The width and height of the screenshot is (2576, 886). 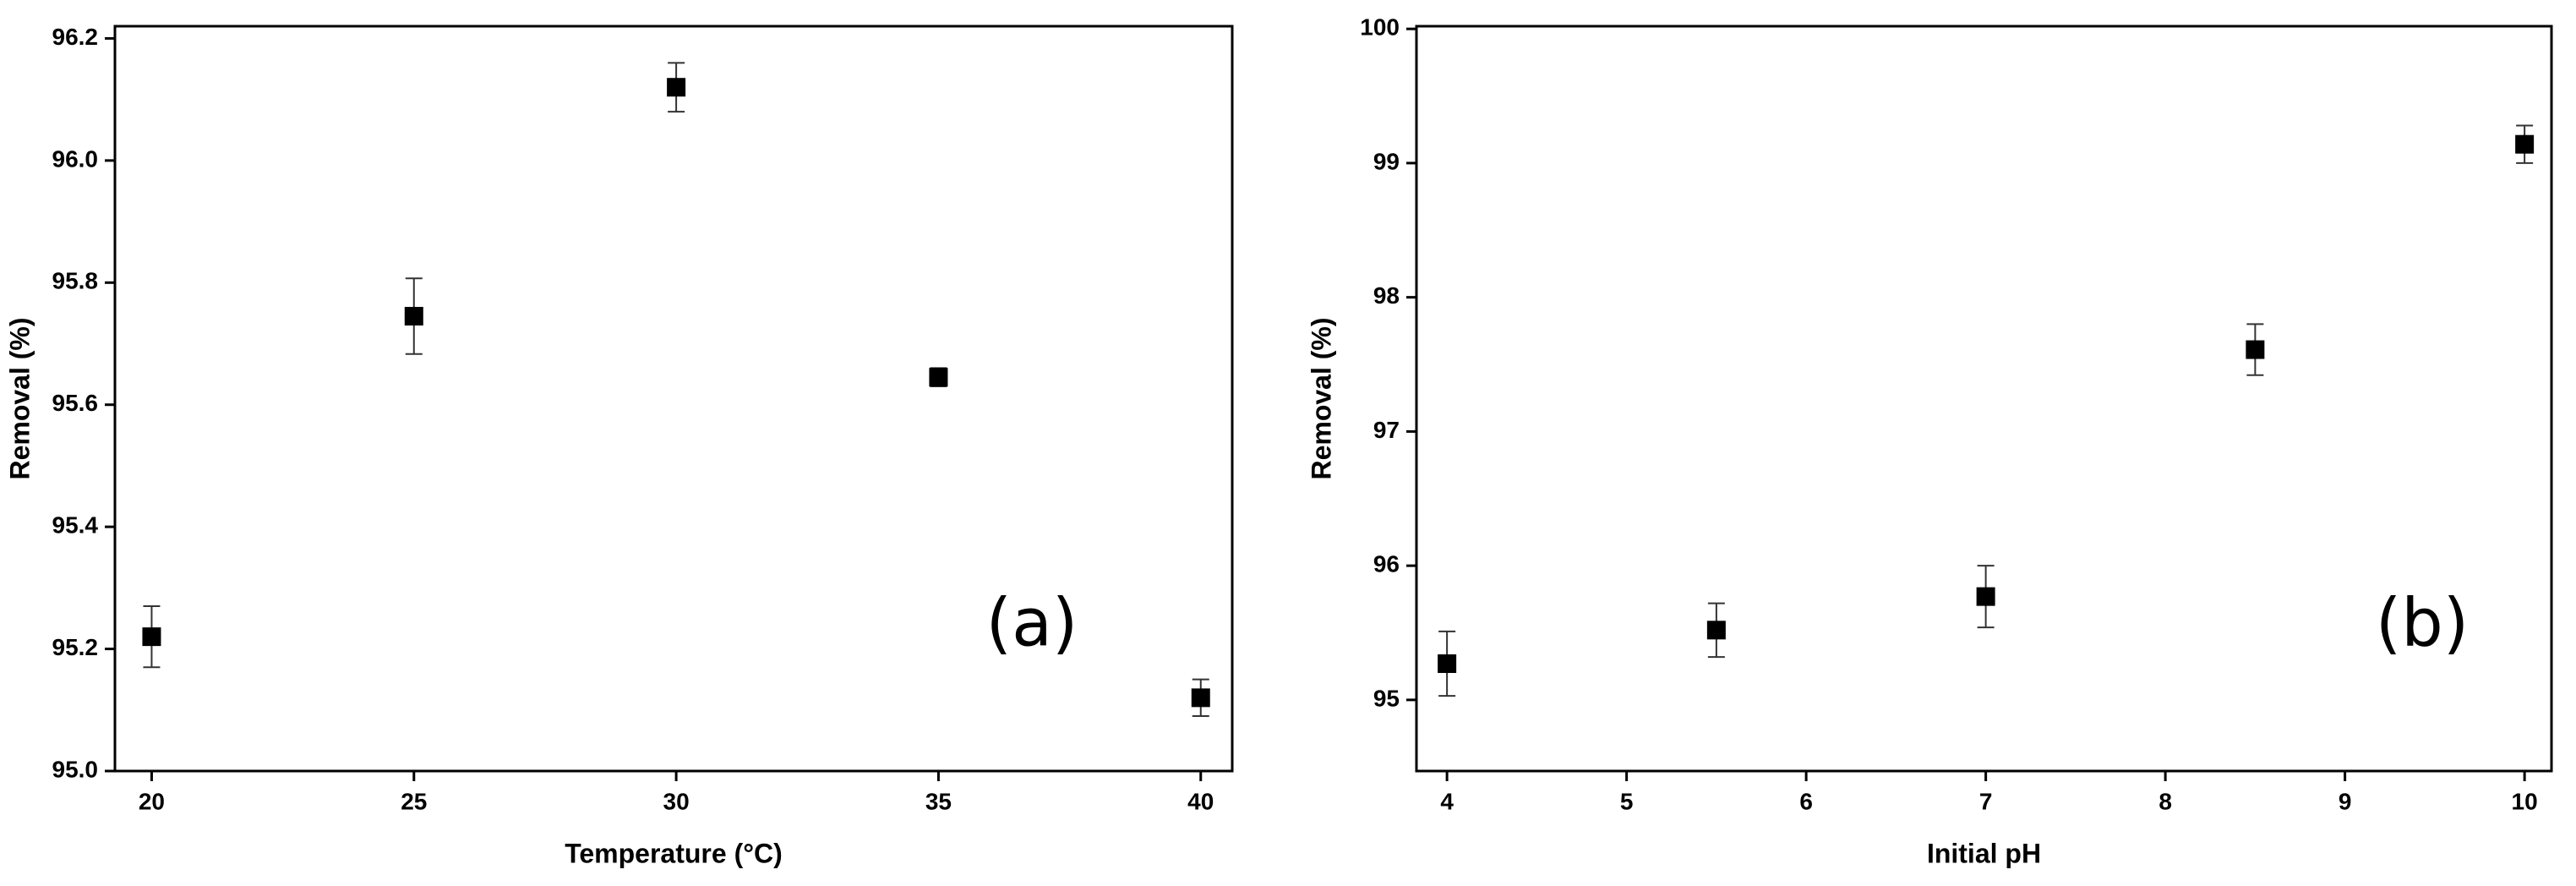 I want to click on x-tick-label: 9, so click(x=2345, y=801).